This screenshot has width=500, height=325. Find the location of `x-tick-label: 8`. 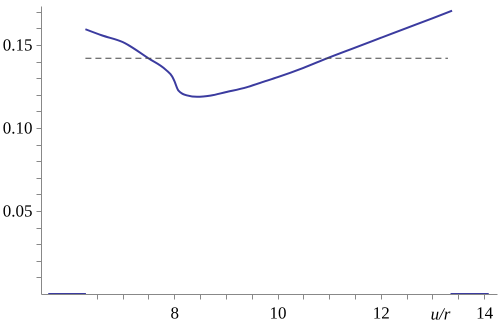

x-tick-label: 8 is located at coordinates (174, 313).